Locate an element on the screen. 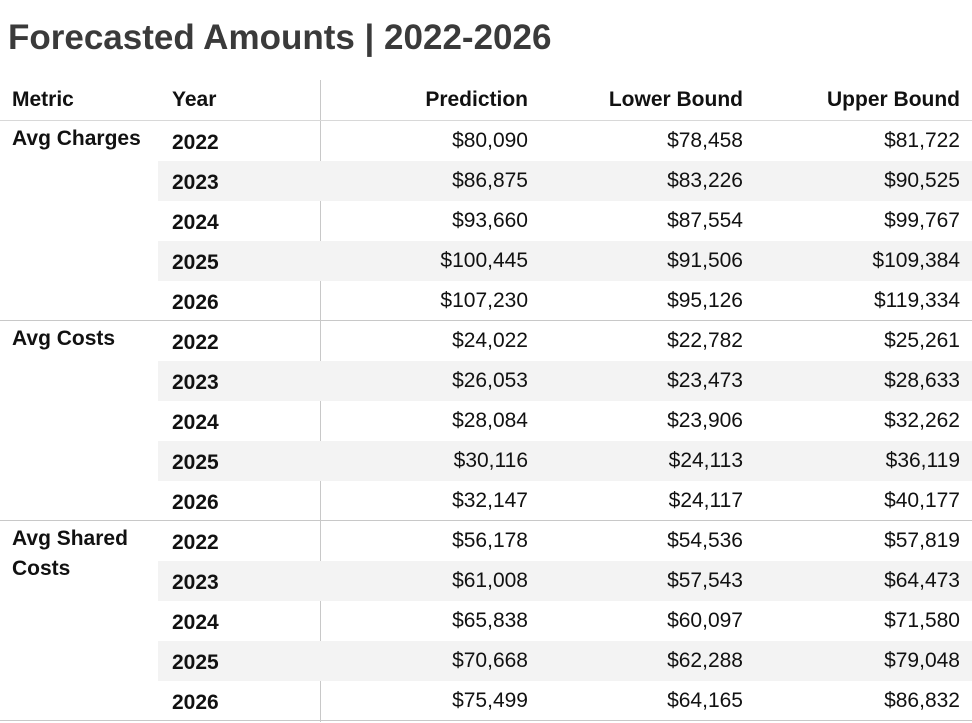 This screenshot has height=723, width=972. lower-bound-cell: $57,543 is located at coordinates (705, 580).